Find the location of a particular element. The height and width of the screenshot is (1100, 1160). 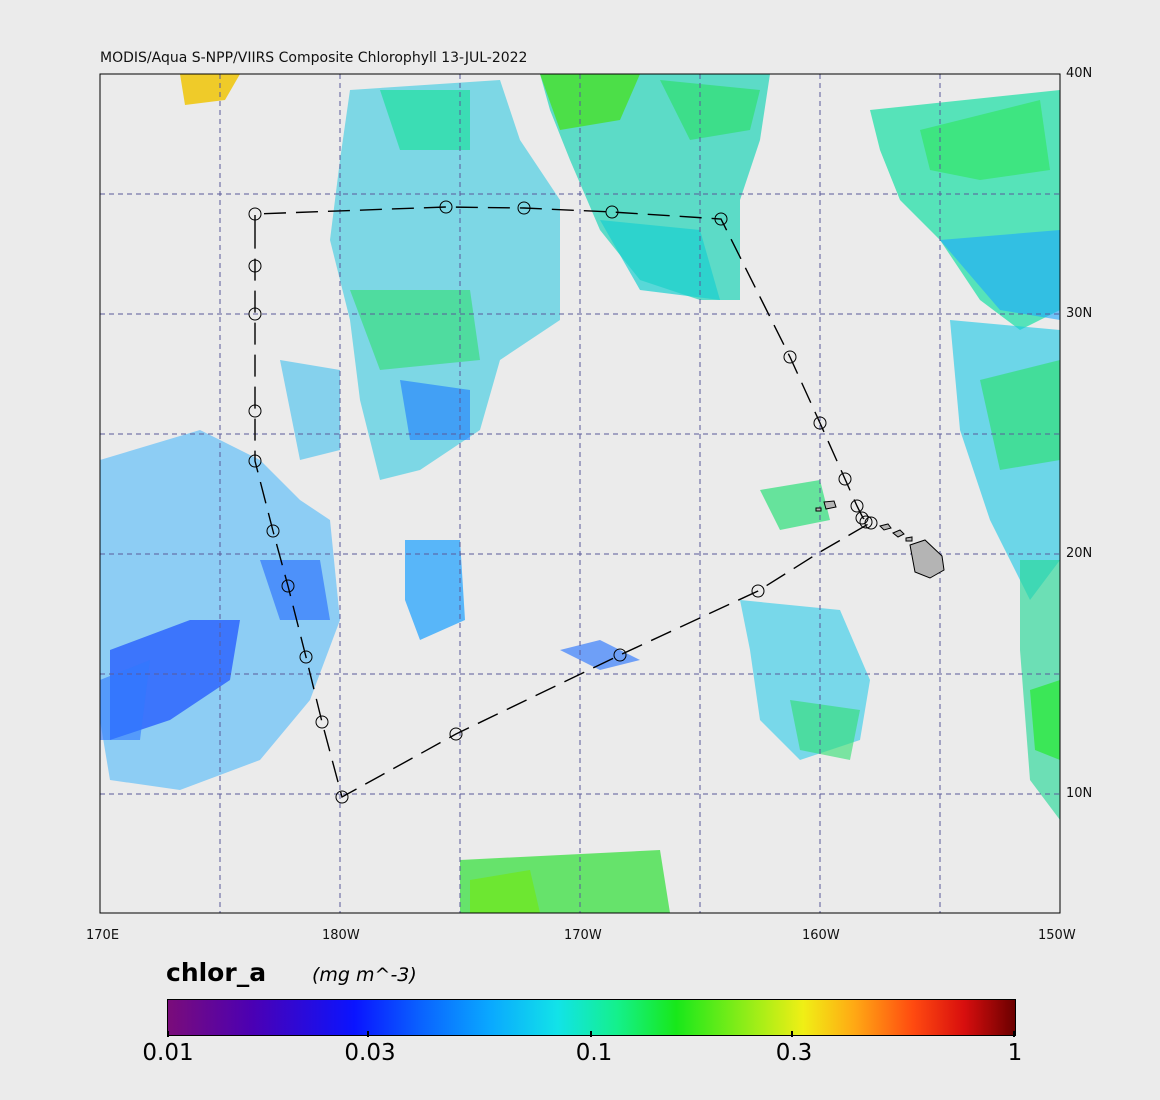

colorbar-label-0.3: 0.3 is located at coordinates (794, 1053).